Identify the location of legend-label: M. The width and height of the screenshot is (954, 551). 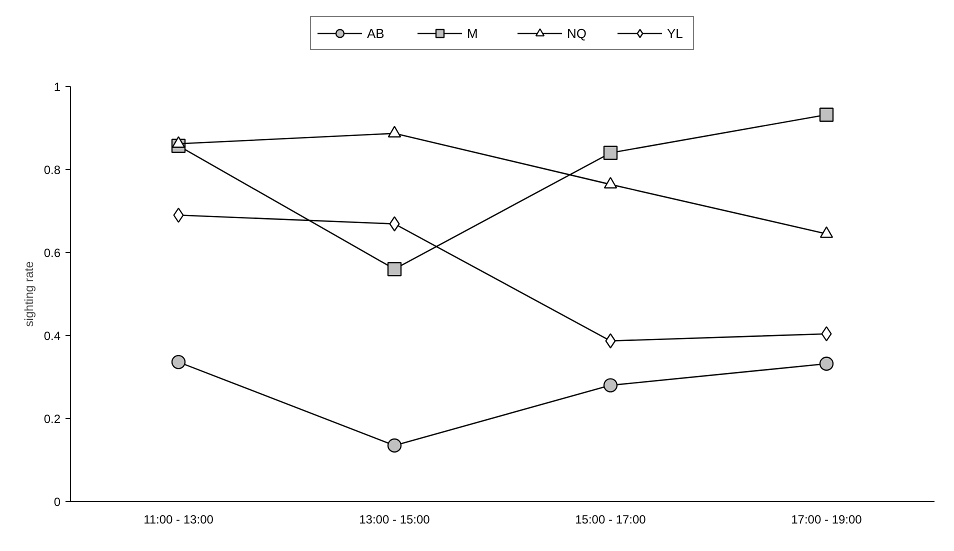
(473, 33).